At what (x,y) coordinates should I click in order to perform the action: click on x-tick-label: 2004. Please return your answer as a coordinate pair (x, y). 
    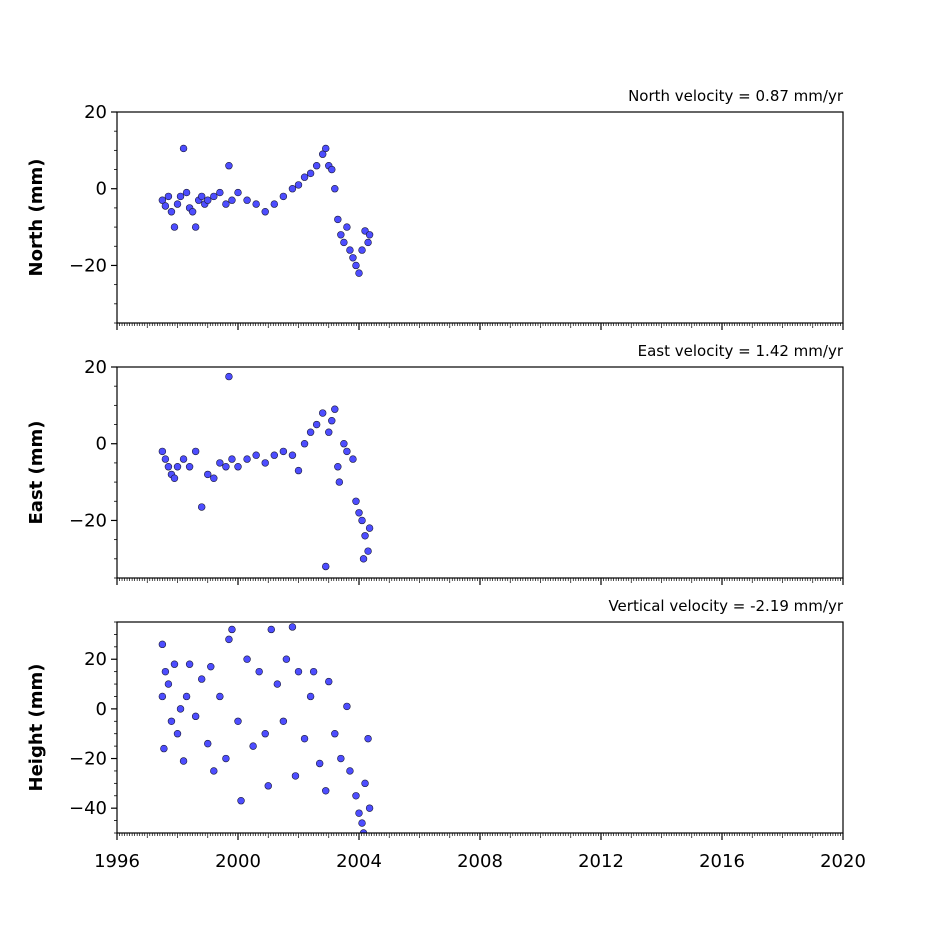
    Looking at the image, I should click on (359, 861).